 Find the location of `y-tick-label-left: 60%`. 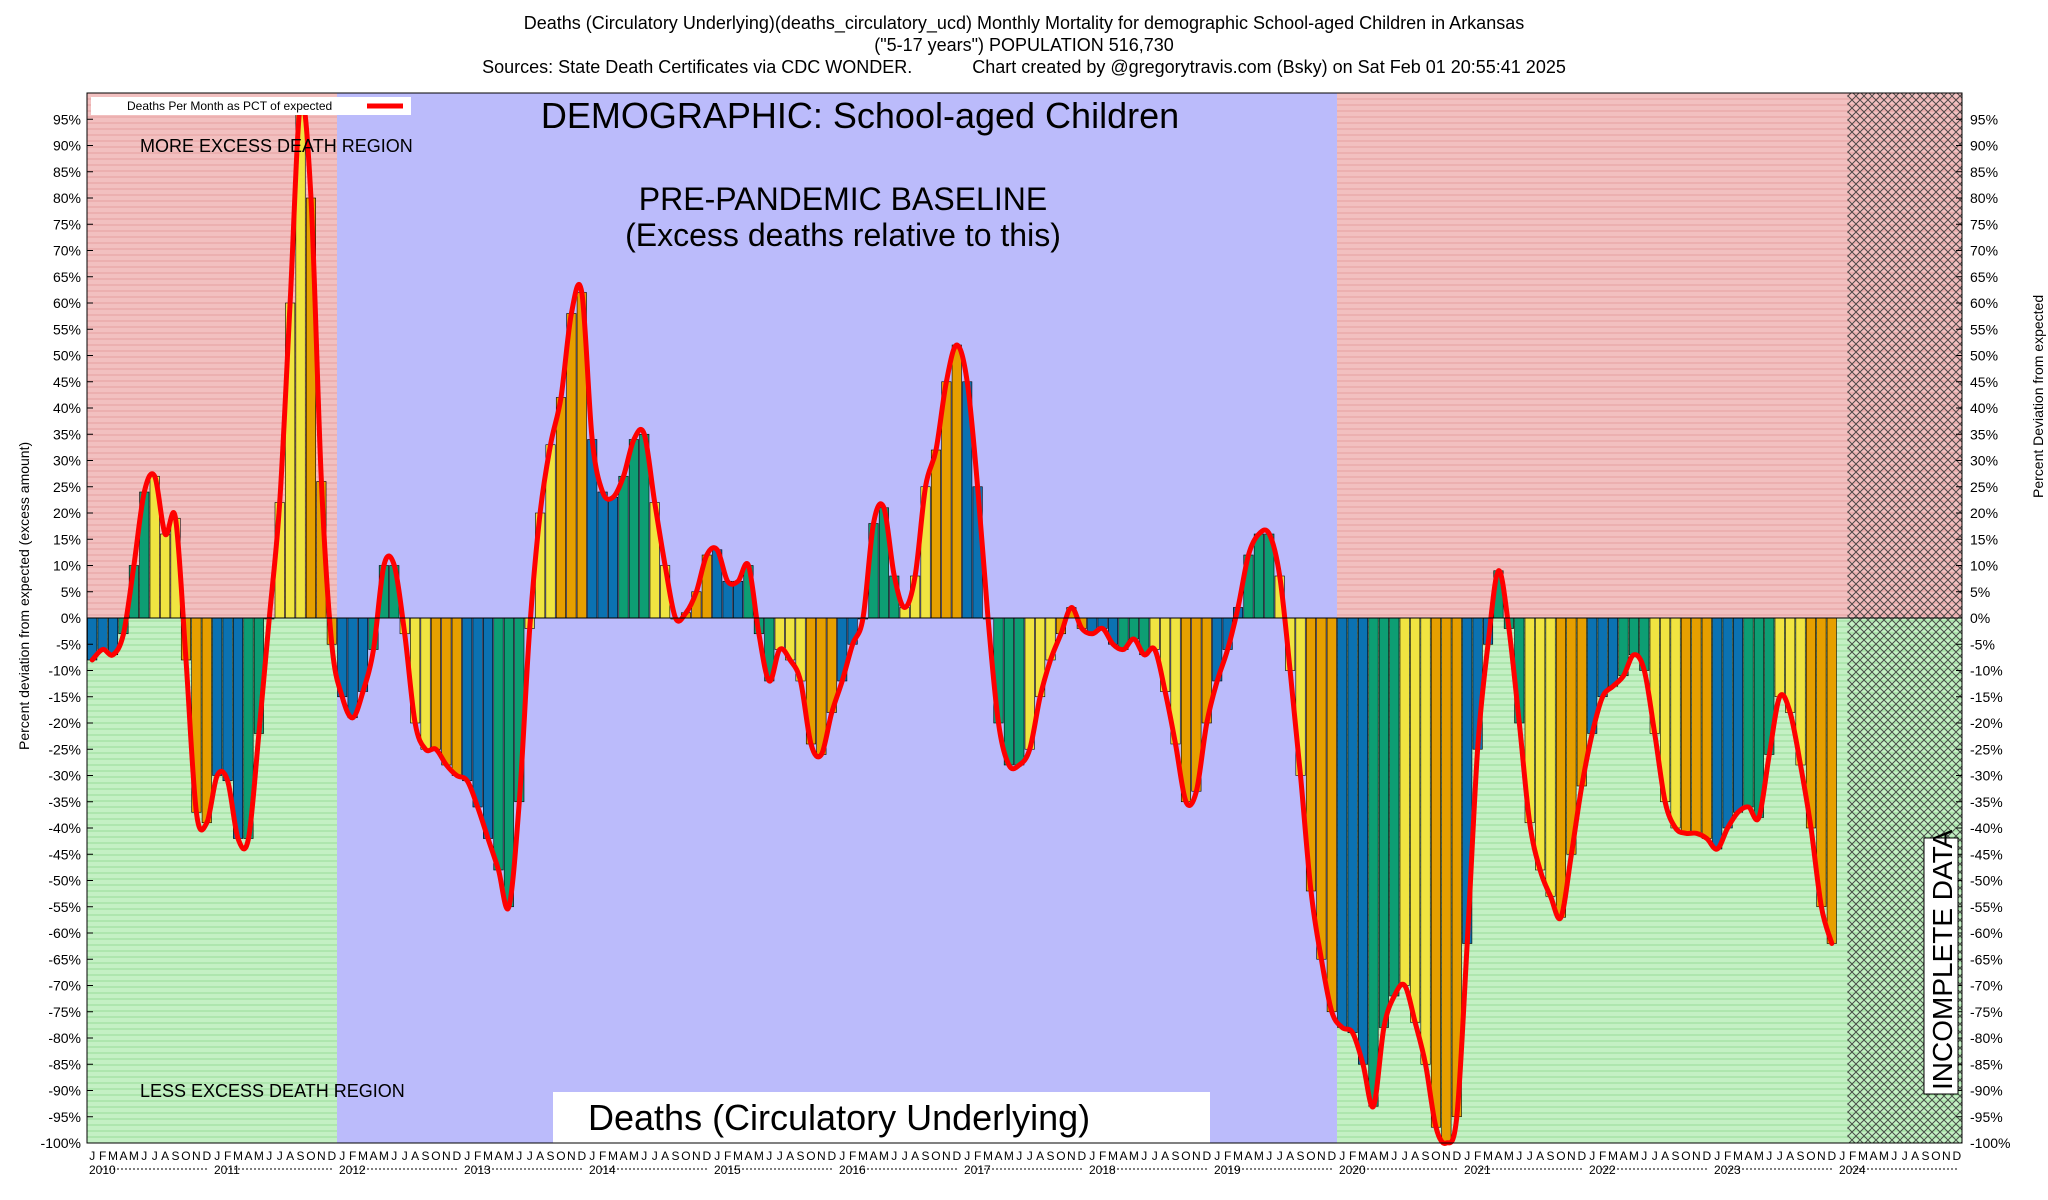

y-tick-label-left: 60% is located at coordinates (67, 303).